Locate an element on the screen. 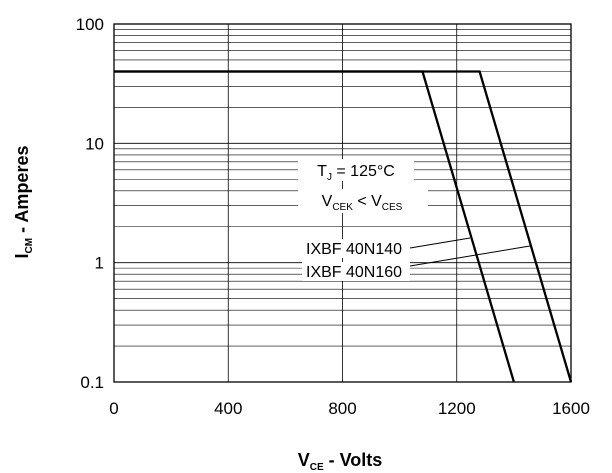 Image resolution: width=612 pixels, height=473 pixels. x-tick-label: 0 is located at coordinates (113, 408).